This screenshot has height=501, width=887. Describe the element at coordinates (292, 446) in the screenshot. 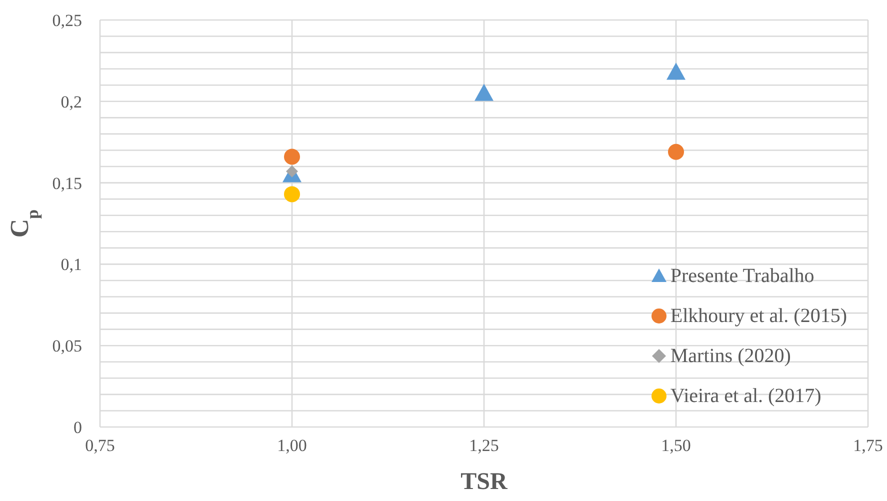

I see `x-tick-label: 1,00` at that location.